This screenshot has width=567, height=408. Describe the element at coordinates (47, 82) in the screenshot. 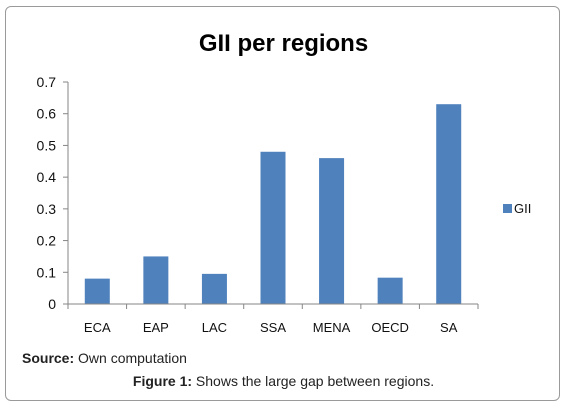

I see `y-tick-label: 0.7` at that location.